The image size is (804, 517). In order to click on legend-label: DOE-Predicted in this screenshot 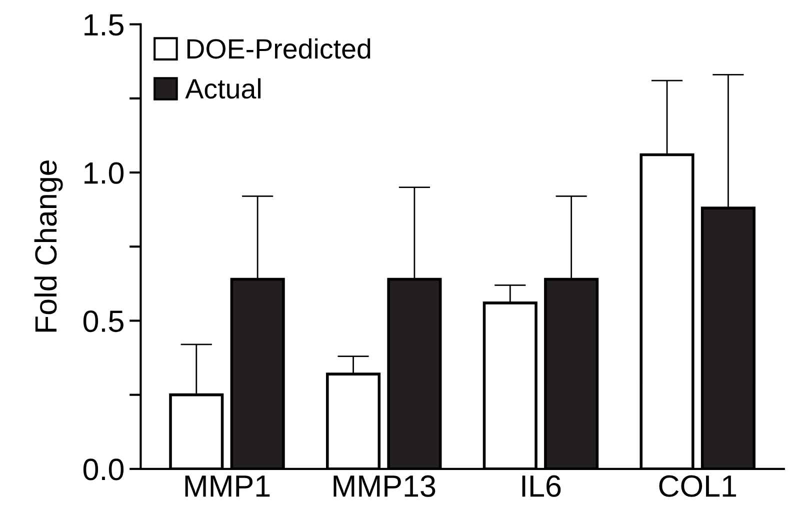, I will do `click(278, 48)`.